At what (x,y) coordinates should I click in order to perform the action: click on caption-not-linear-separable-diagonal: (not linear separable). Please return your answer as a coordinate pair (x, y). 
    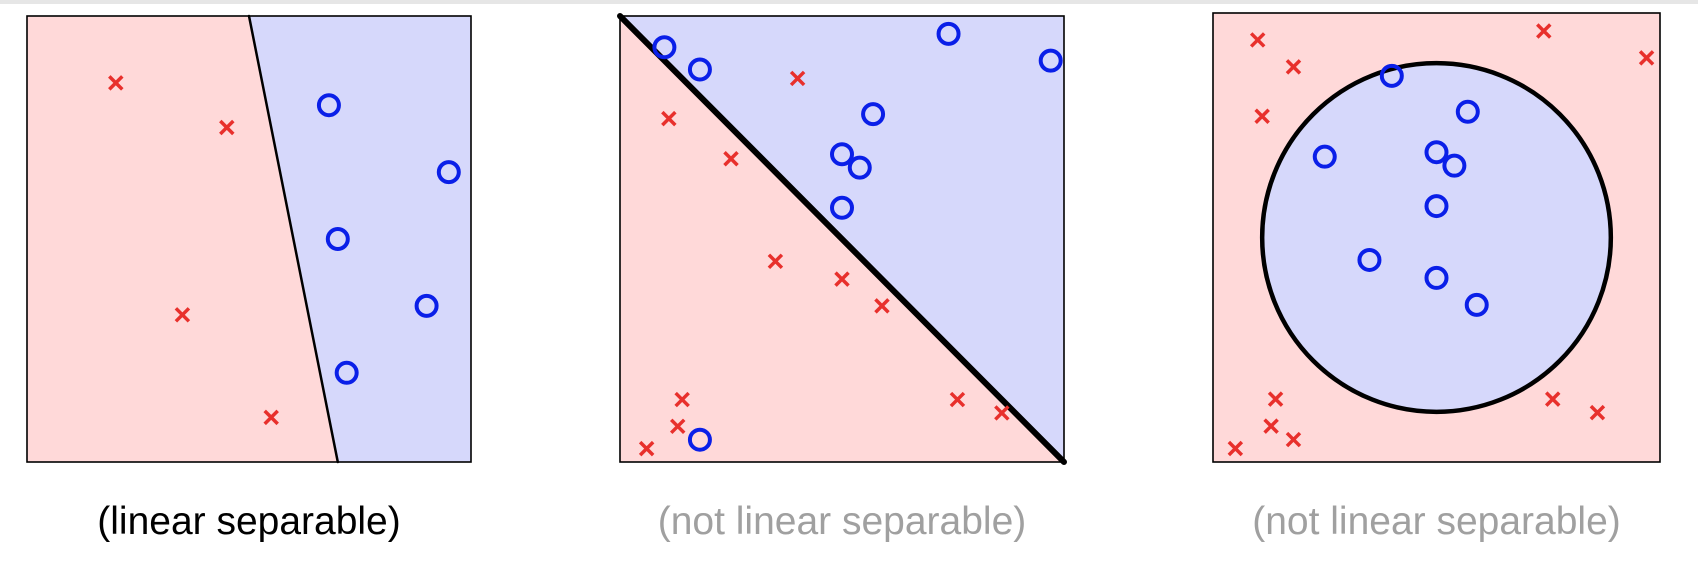
    Looking at the image, I should click on (842, 521).